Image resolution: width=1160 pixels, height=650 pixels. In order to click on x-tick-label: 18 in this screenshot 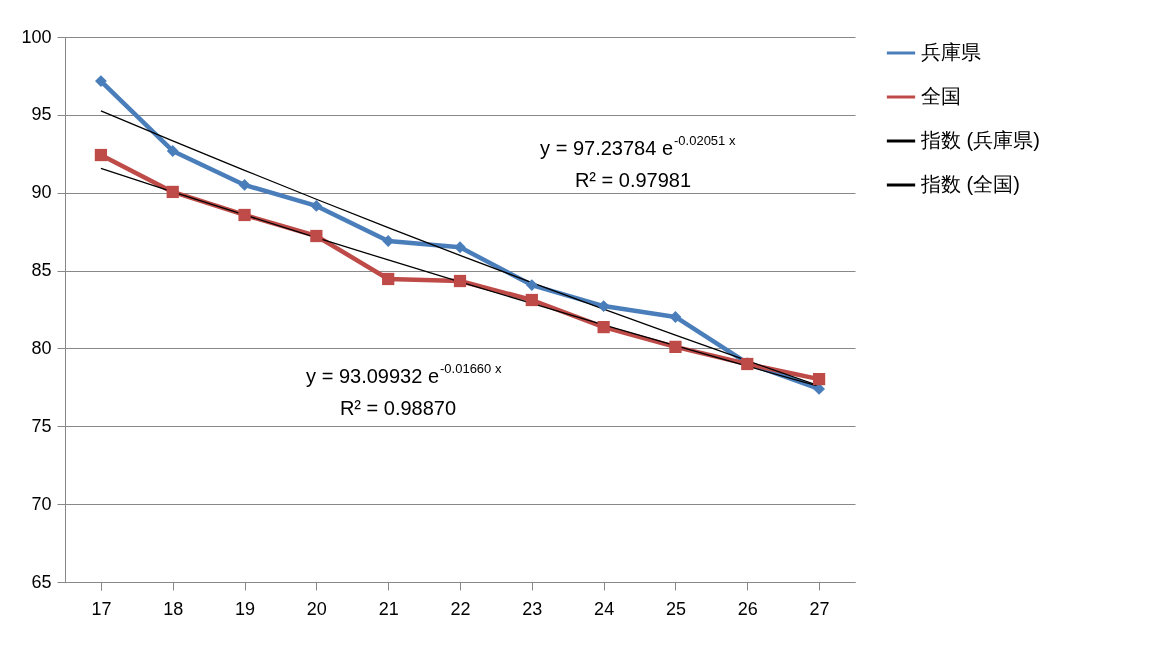, I will do `click(173, 608)`.